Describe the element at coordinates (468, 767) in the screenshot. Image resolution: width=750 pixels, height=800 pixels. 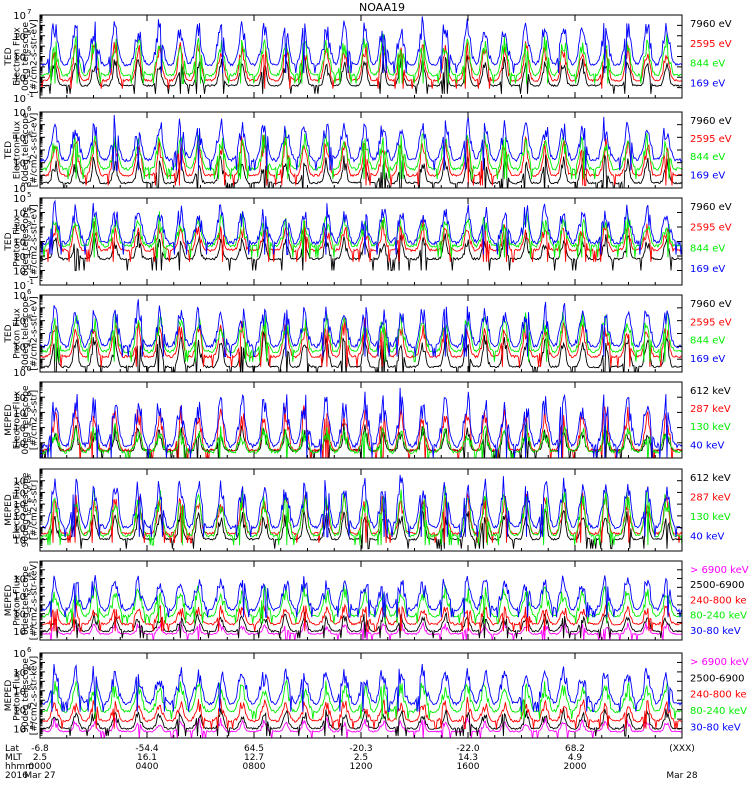
I see `x-tick-value: 1600` at that location.